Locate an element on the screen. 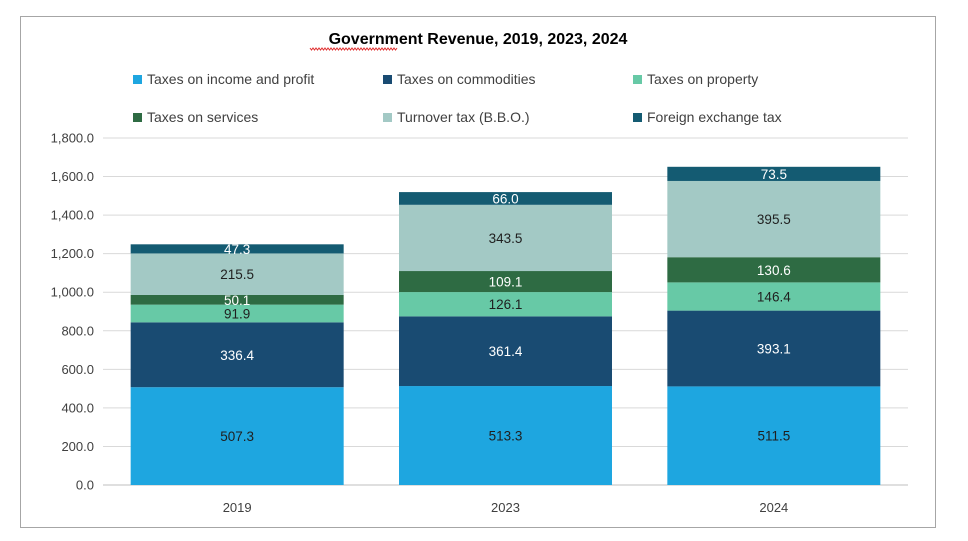  title-spellcheck-underline is located at coordinates (353, 49).